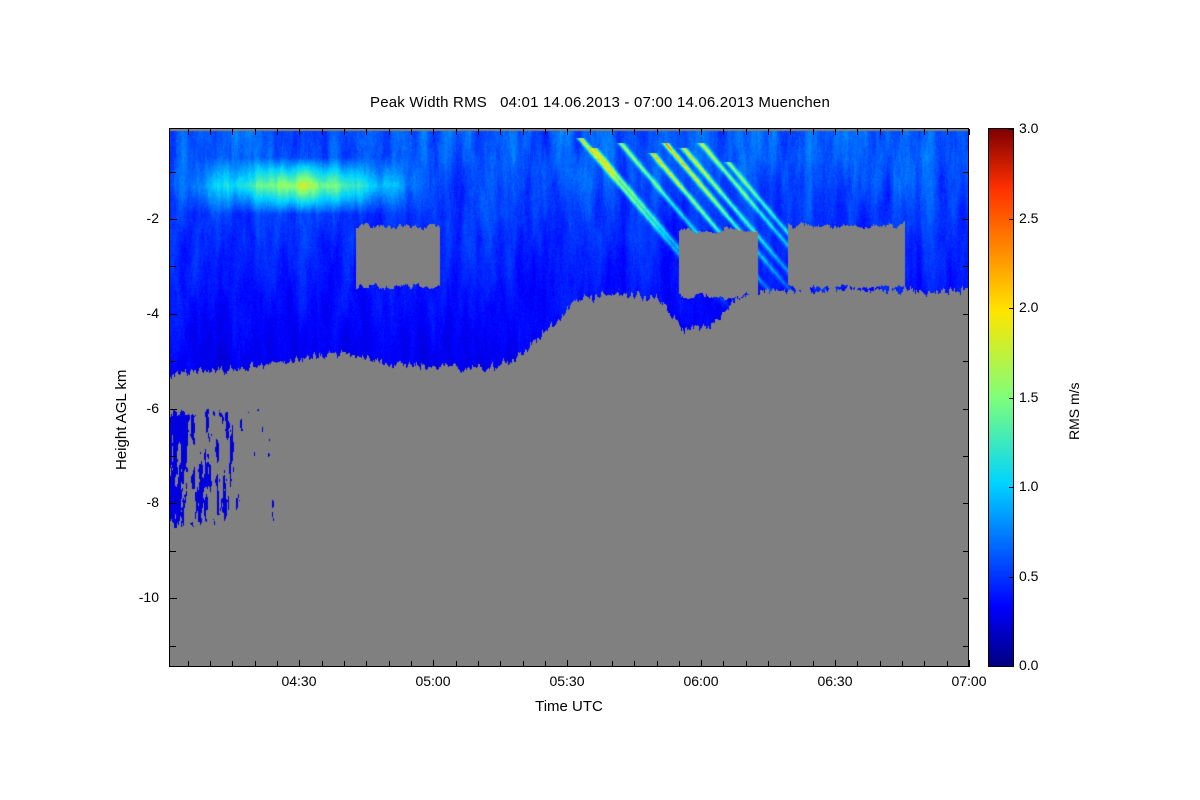 The width and height of the screenshot is (1200, 800). I want to click on x-axis-tick-label: 06:30, so click(835, 681).